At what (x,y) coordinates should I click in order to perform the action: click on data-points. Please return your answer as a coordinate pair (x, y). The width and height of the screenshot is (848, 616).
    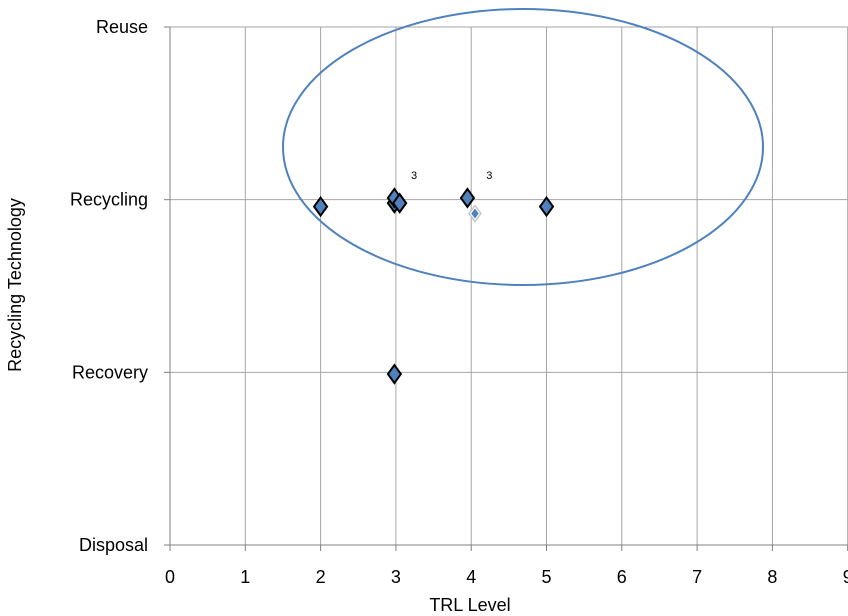
    Looking at the image, I should click on (433, 286).